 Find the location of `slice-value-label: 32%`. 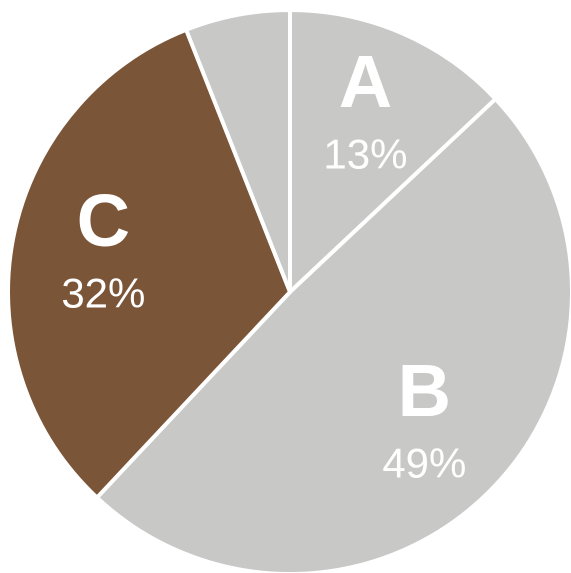

slice-value-label: 32% is located at coordinates (103, 292).